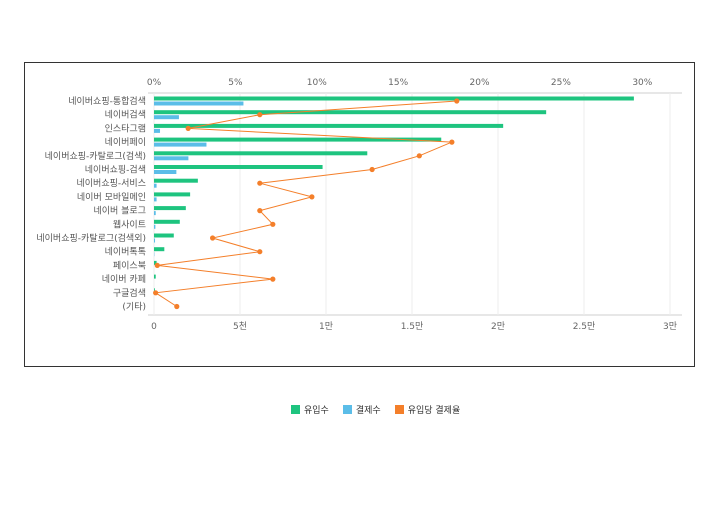 This screenshot has height=516, width=720. Describe the element at coordinates (434, 411) in the screenshot. I see `legend-label: 유입당 결제율` at that location.